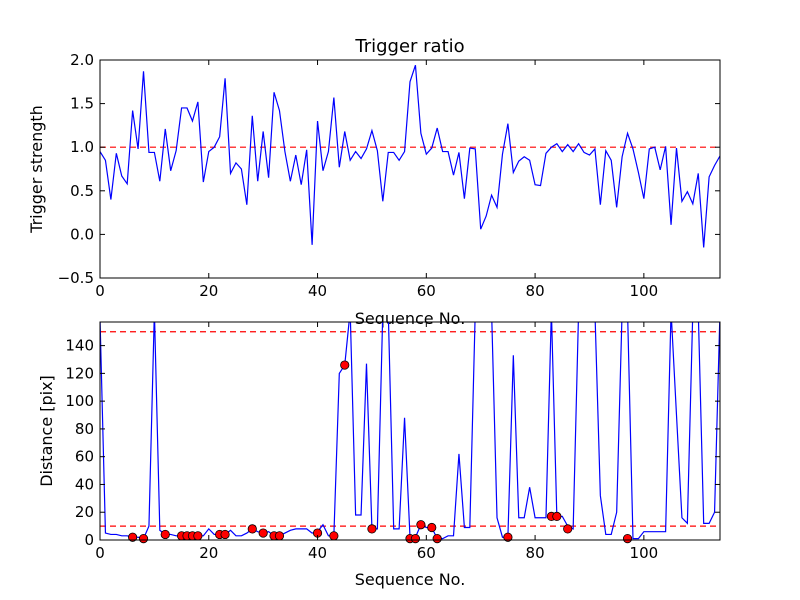  I want to click on y-tick-label: 0, so click(89, 540).